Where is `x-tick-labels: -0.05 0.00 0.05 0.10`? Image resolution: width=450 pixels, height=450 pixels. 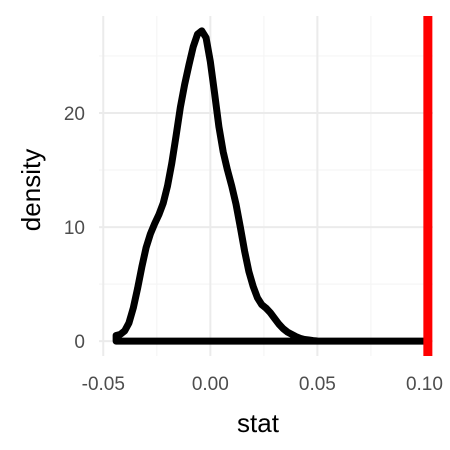 x-tick-labels: -0.05 0.00 0.05 0.10 is located at coordinates (262, 384).